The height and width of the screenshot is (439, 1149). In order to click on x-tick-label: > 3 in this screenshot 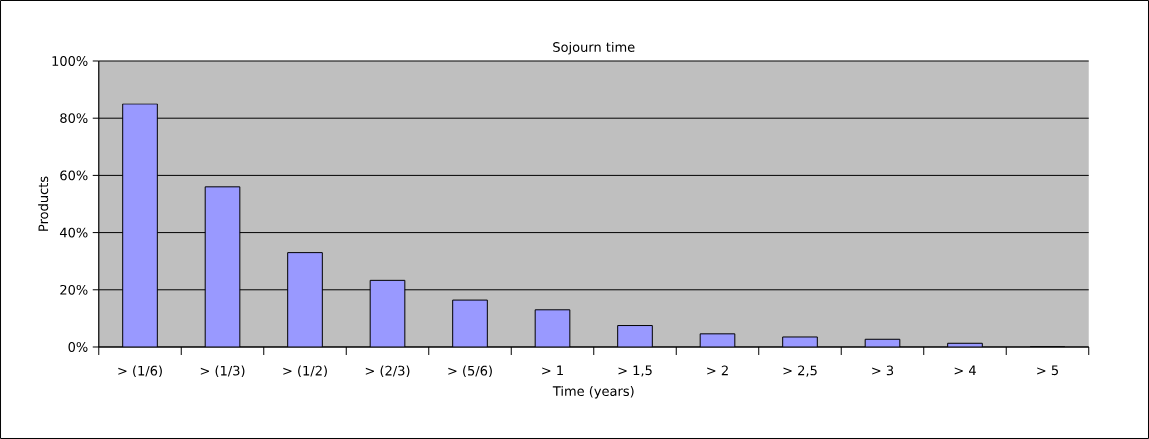, I will do `click(883, 370)`.